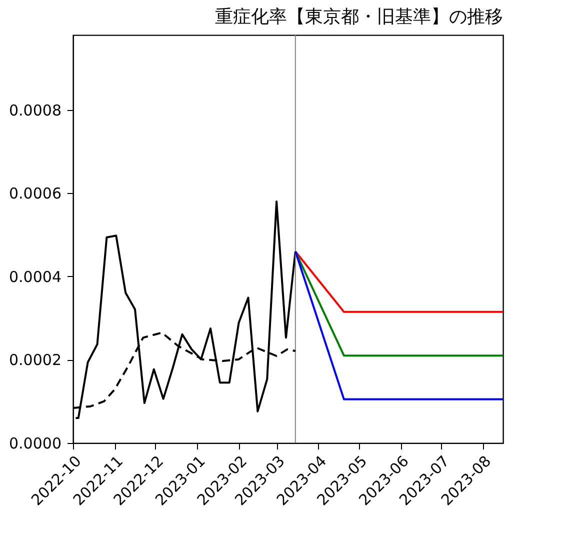 The image size is (565, 559). Describe the element at coordinates (35, 110) in the screenshot. I see `y-tick-label: 0.0008` at that location.